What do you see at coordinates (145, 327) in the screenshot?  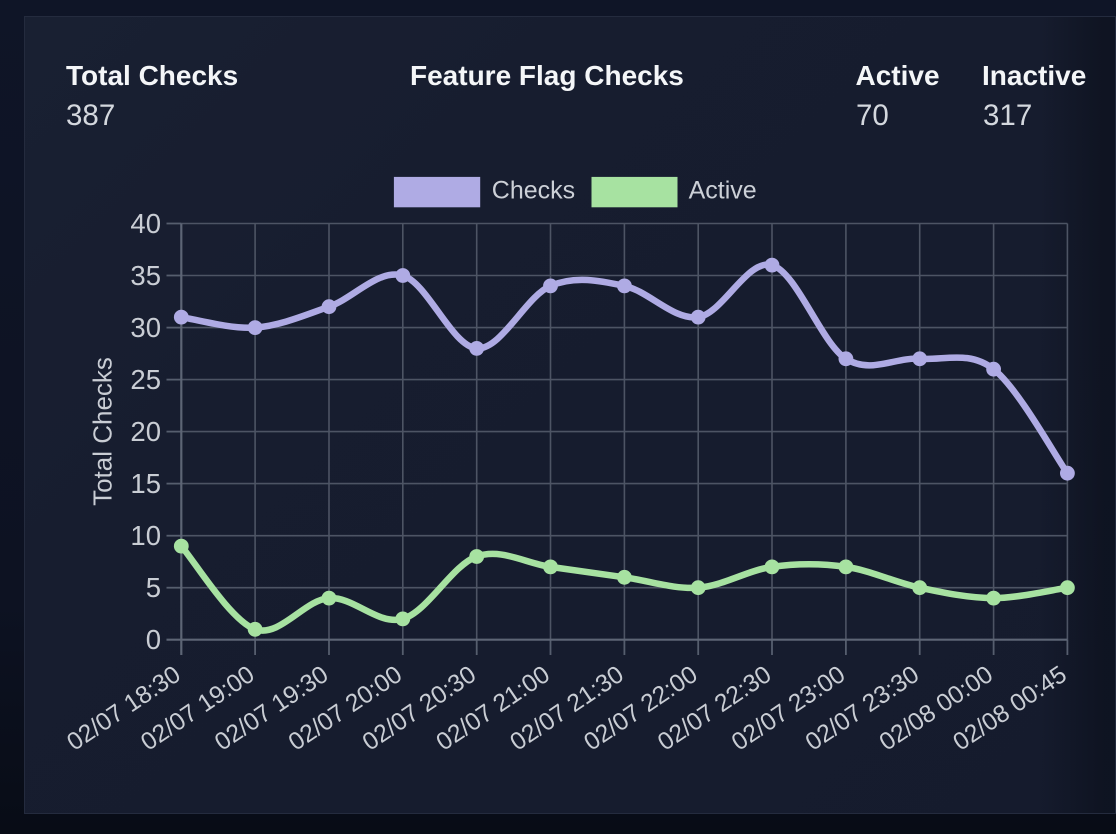 I see `svg-text: 30` at bounding box center [145, 327].